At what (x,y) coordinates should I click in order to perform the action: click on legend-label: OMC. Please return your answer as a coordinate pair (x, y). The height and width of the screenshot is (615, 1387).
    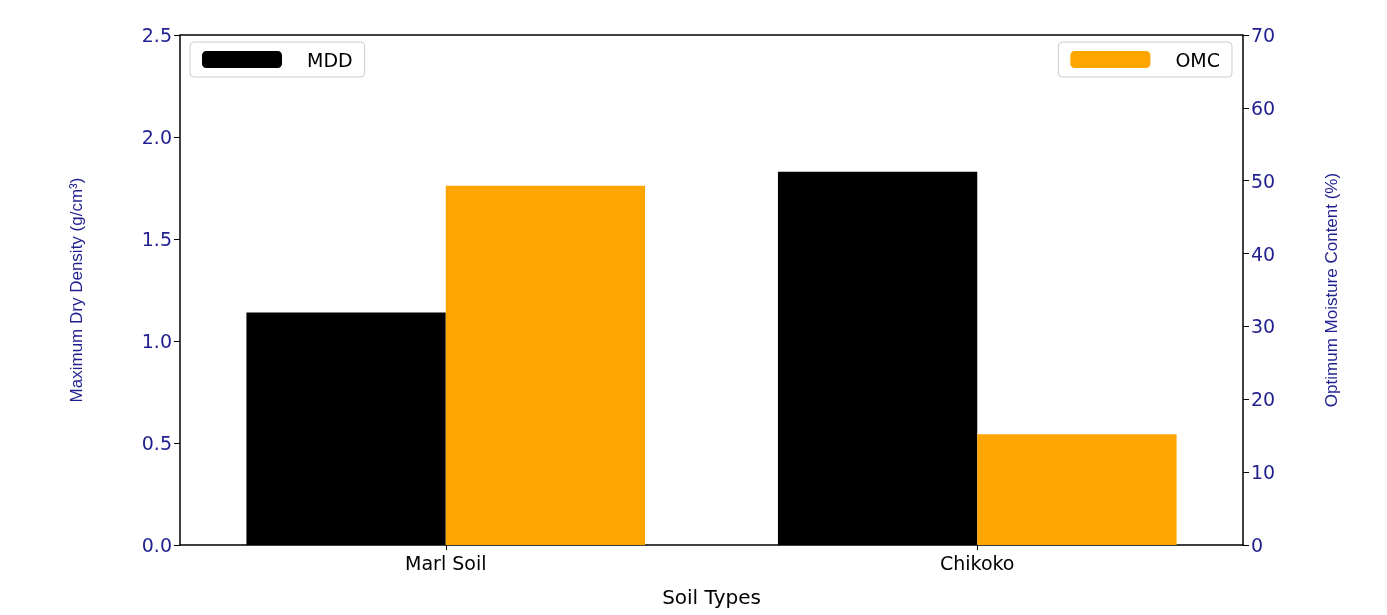
    Looking at the image, I should click on (1198, 59).